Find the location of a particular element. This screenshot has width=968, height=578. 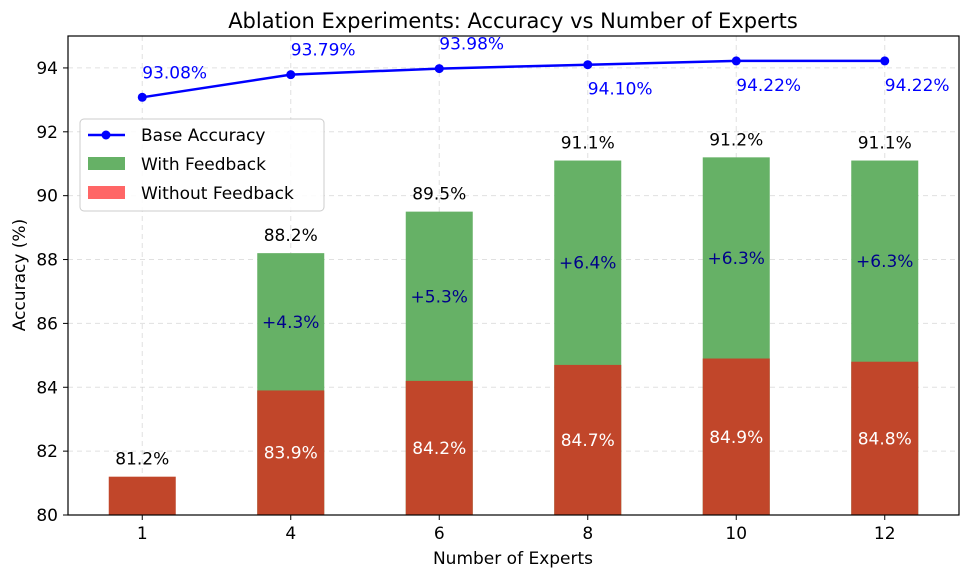

without-feedback-value-label: 84.7% is located at coordinates (588, 441).